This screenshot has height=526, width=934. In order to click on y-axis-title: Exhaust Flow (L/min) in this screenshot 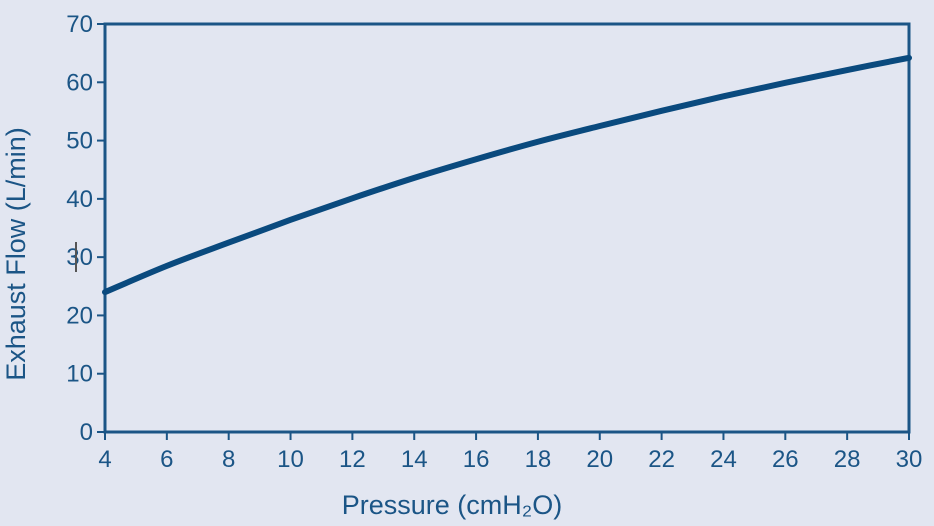, I will do `click(16, 254)`.